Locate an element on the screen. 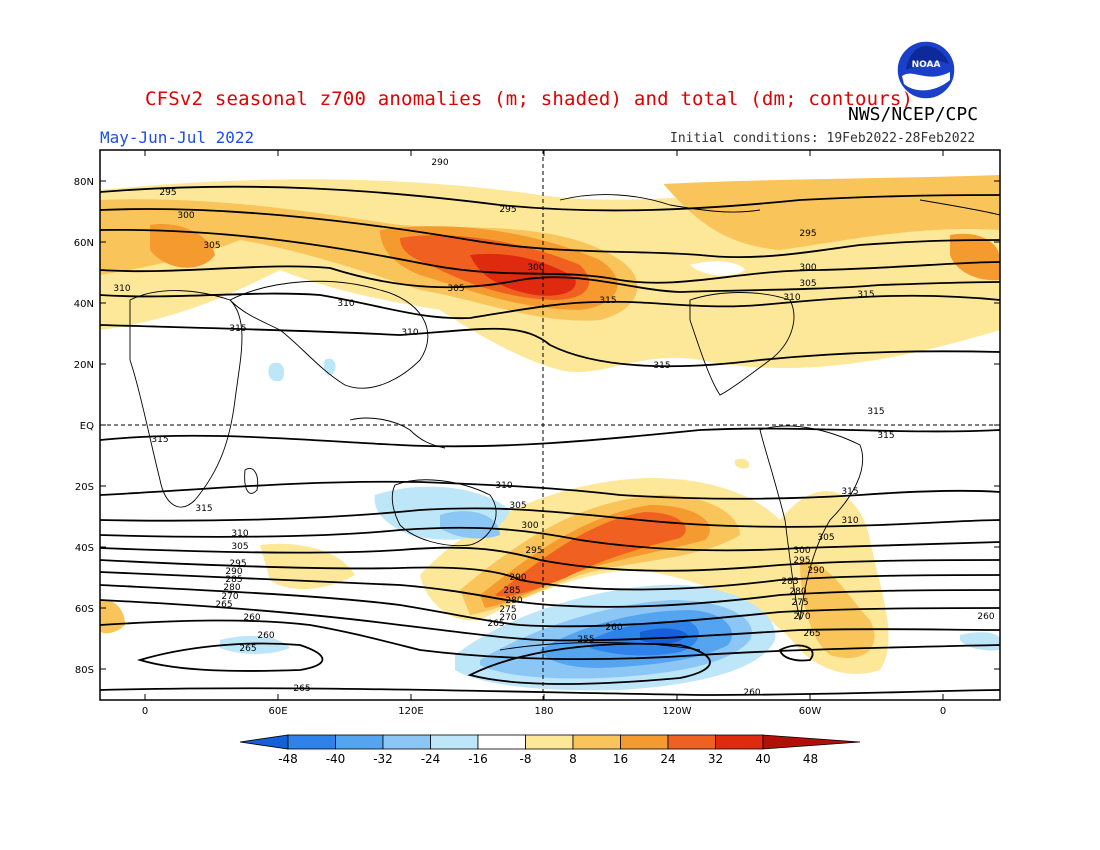 This screenshot has height=850, width=1100. colorbar-label: 48 is located at coordinates (810, 759).